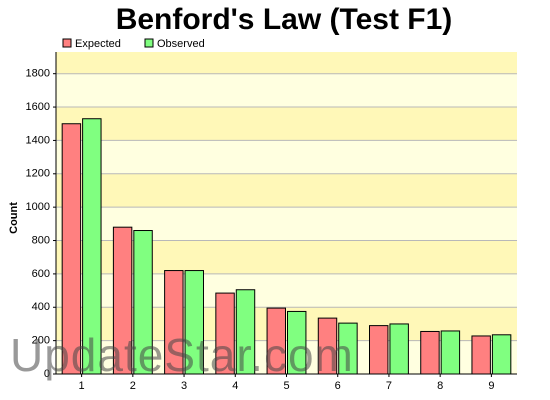 The image size is (550, 400). I want to click on y-tick-label: 1200, so click(38, 174).